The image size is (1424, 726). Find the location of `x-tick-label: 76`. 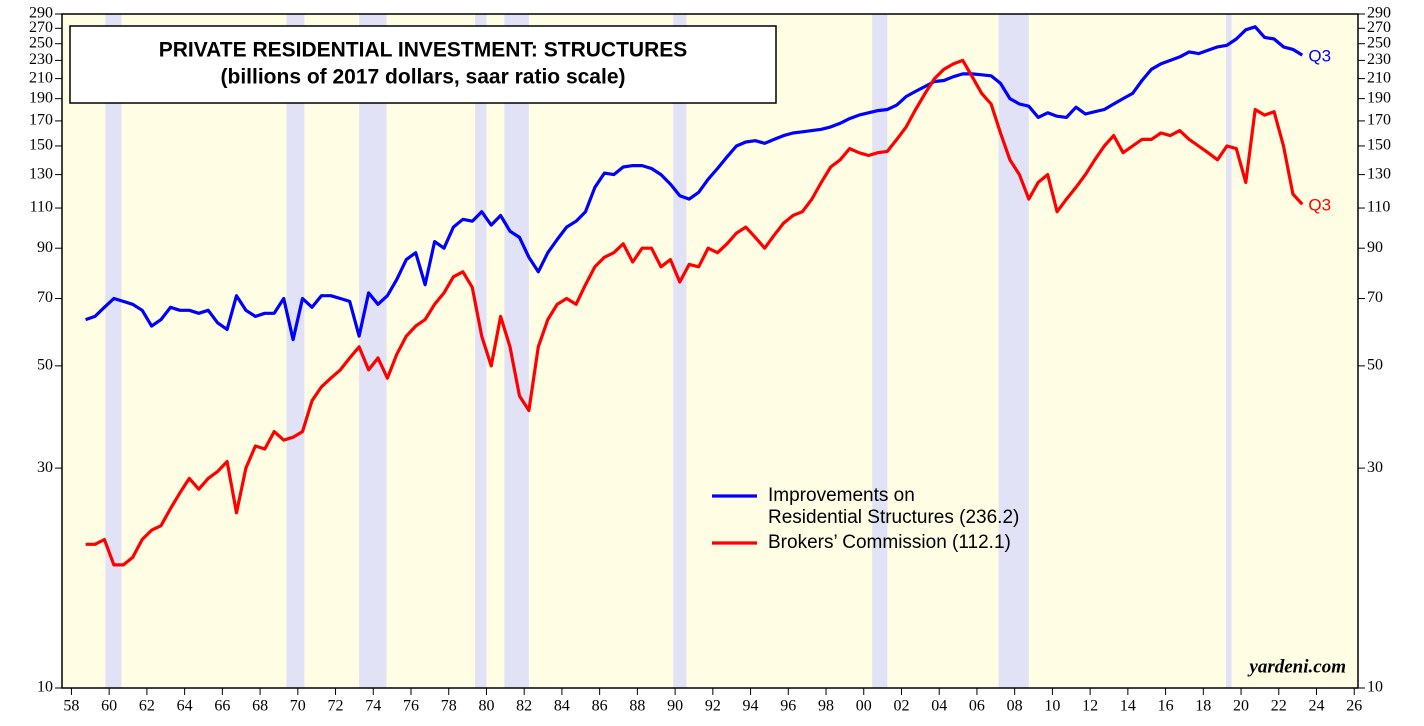

x-tick-label: 76 is located at coordinates (411, 706).